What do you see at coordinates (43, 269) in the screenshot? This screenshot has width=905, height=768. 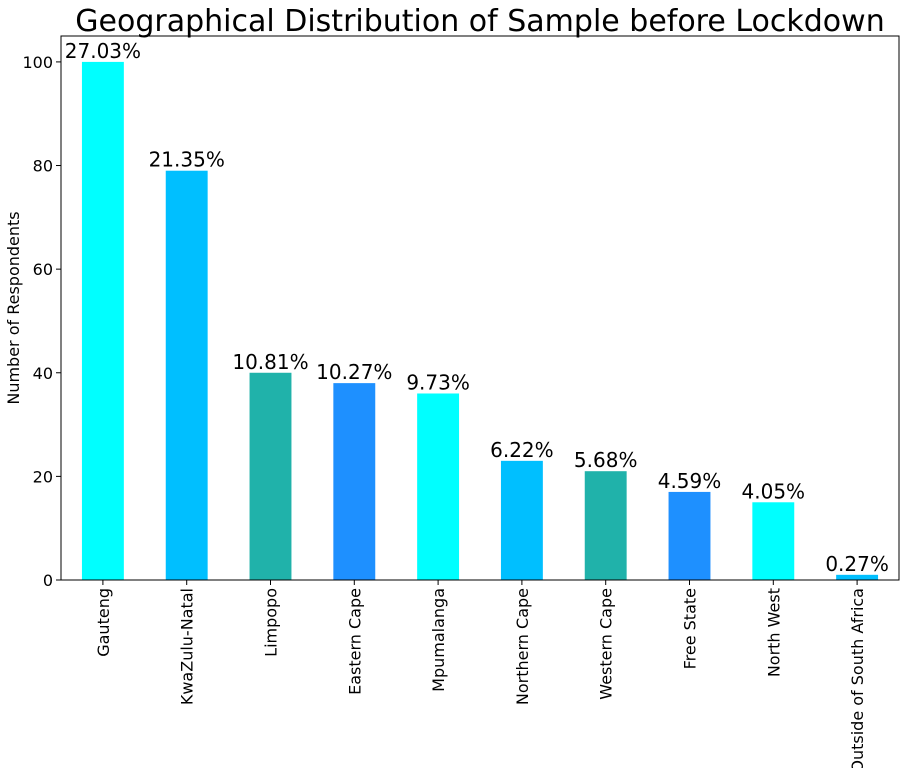 I see `y-tick-label: 60` at bounding box center [43, 269].